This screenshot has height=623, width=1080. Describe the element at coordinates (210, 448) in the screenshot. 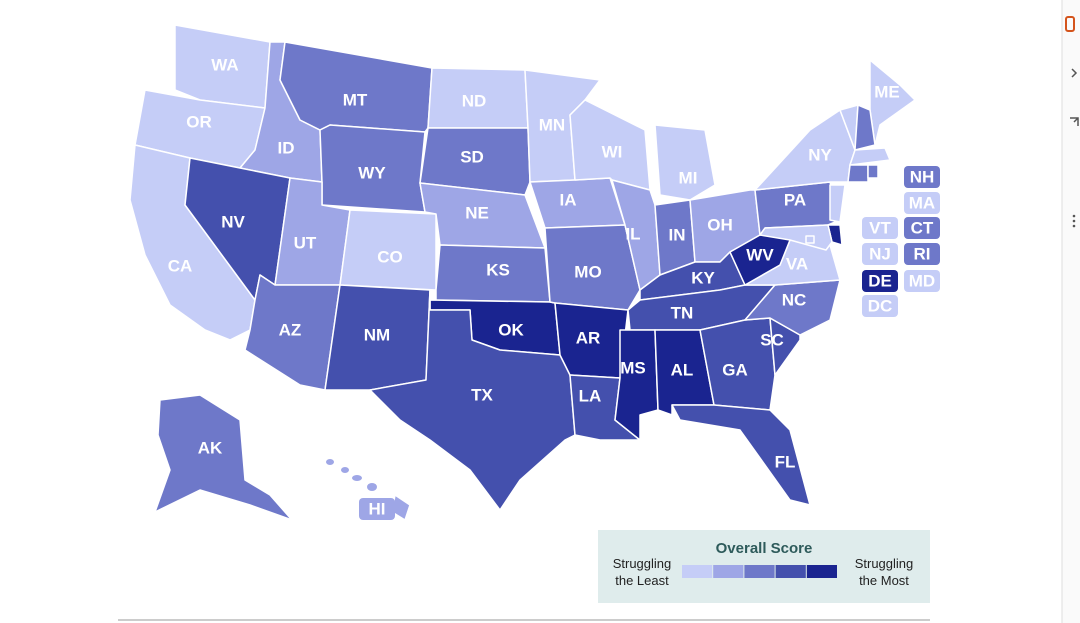

I see `state-label: AK` at that location.